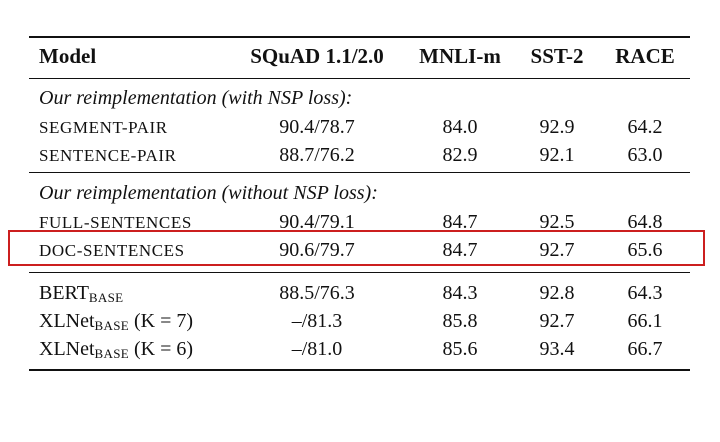  Describe the element at coordinates (317, 321) in the screenshot. I see `row-squad: –/81.3` at that location.